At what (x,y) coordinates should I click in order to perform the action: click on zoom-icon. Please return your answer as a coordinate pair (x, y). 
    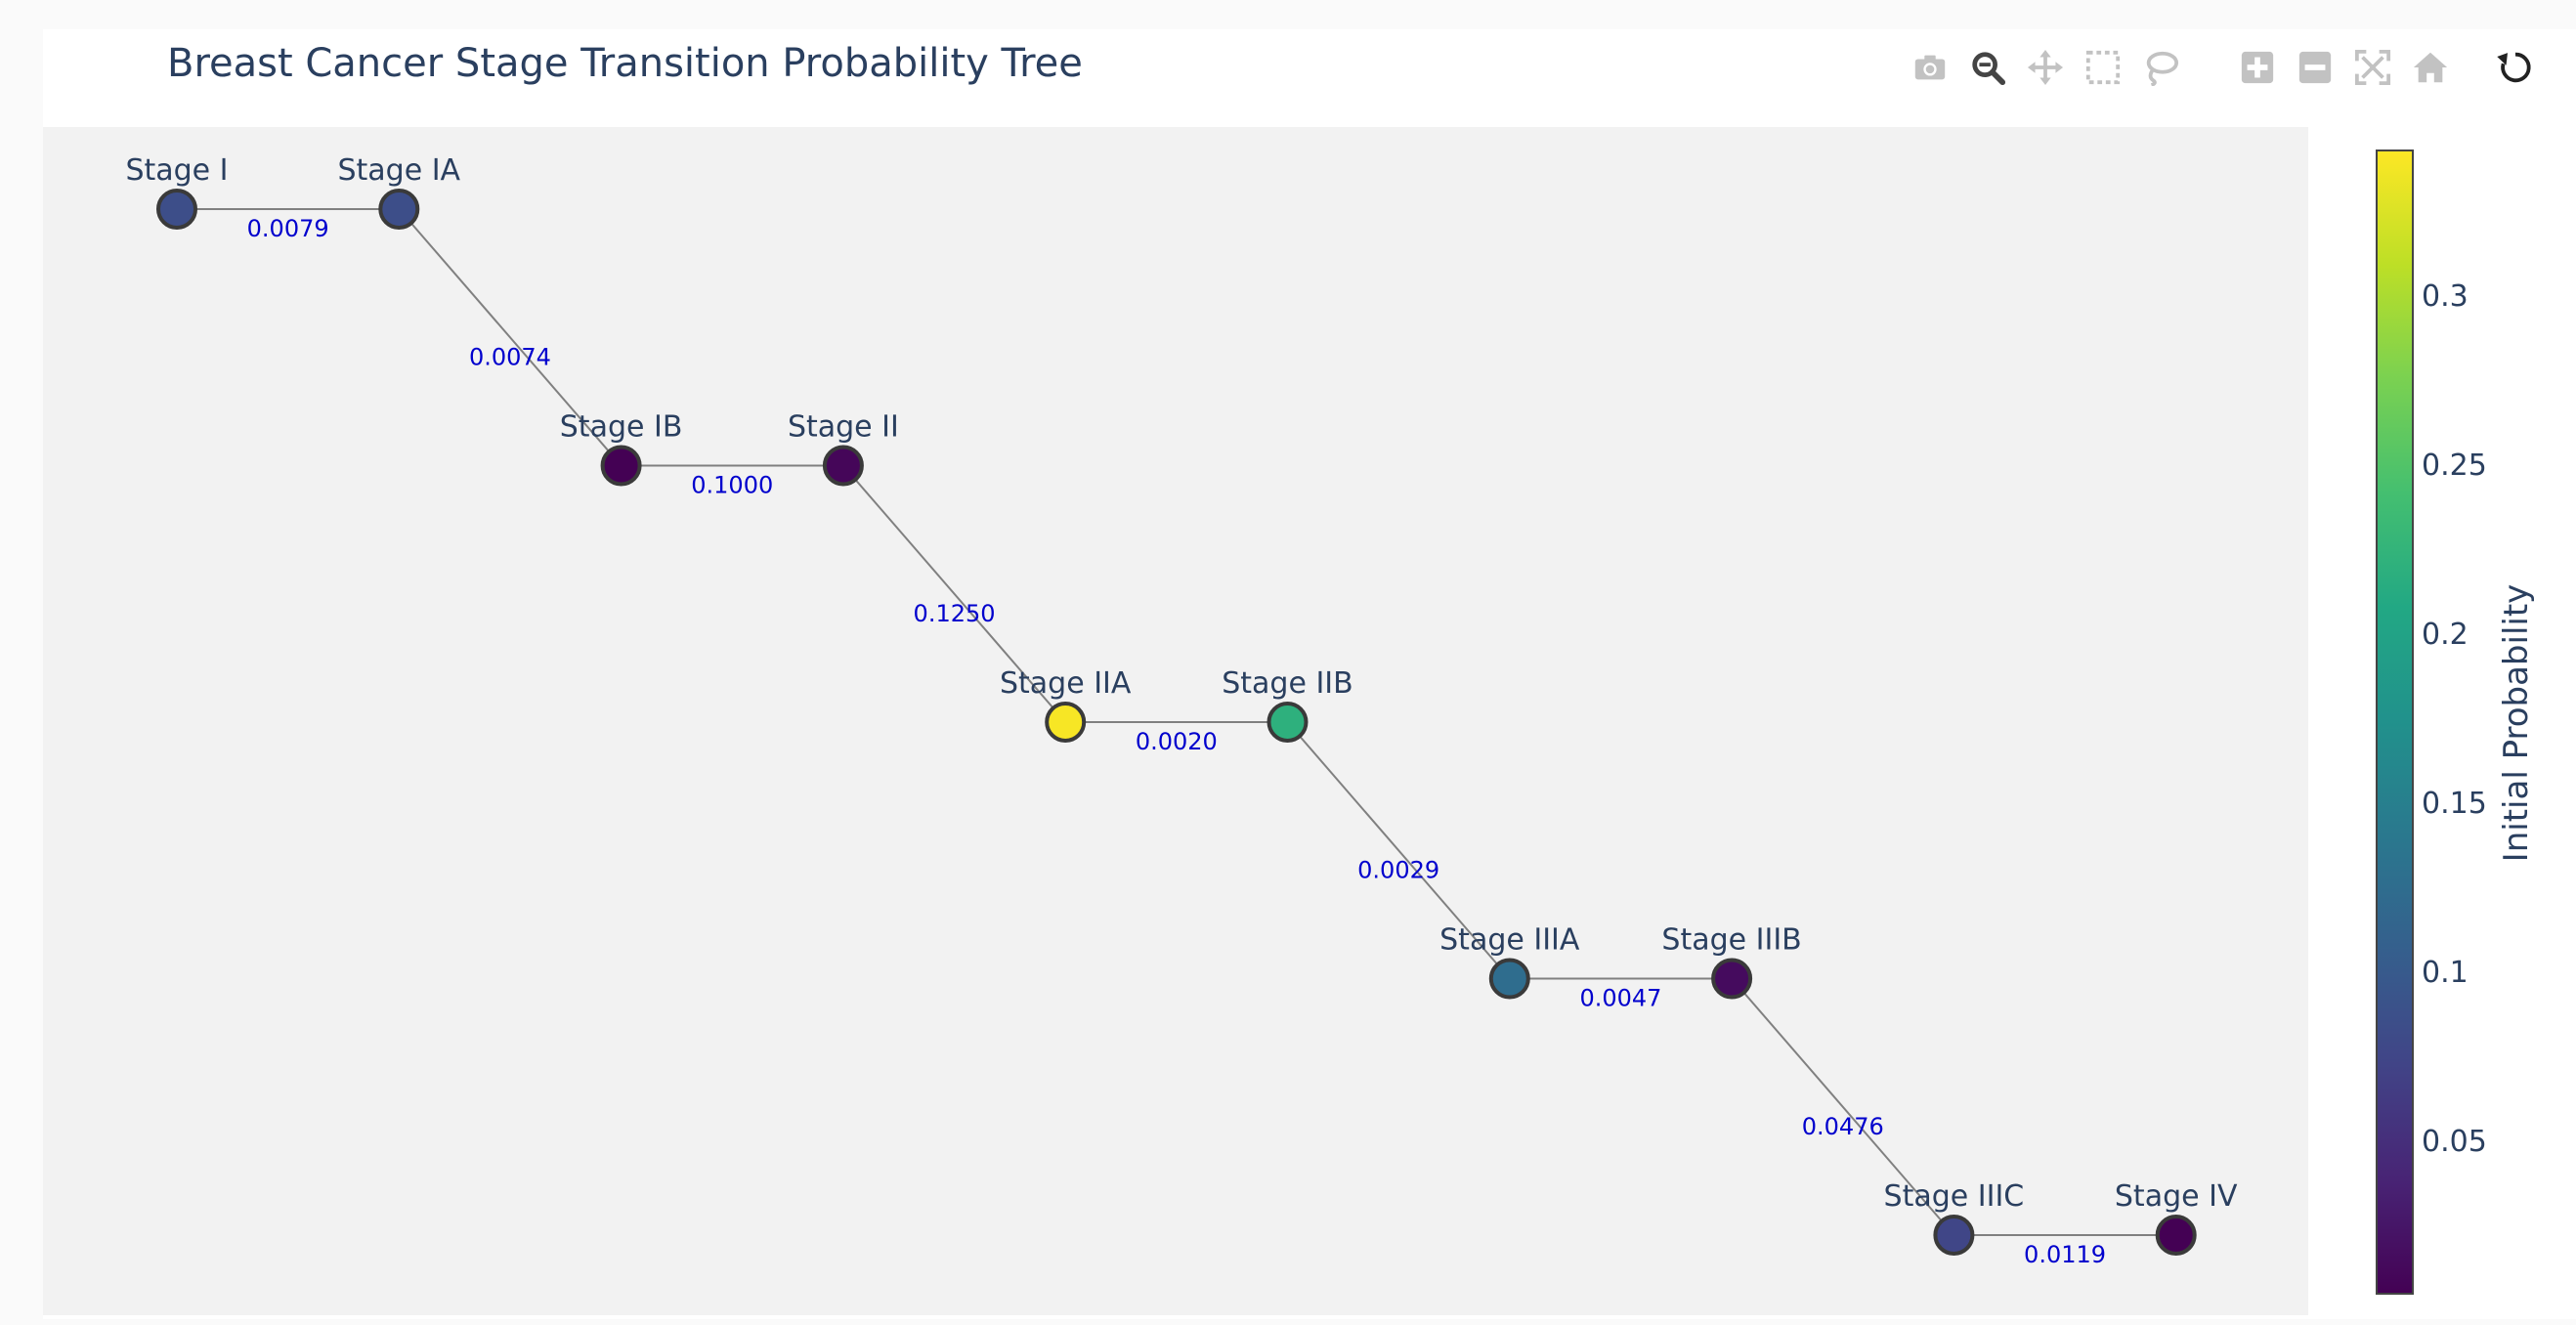
    Looking at the image, I should click on (1987, 68).